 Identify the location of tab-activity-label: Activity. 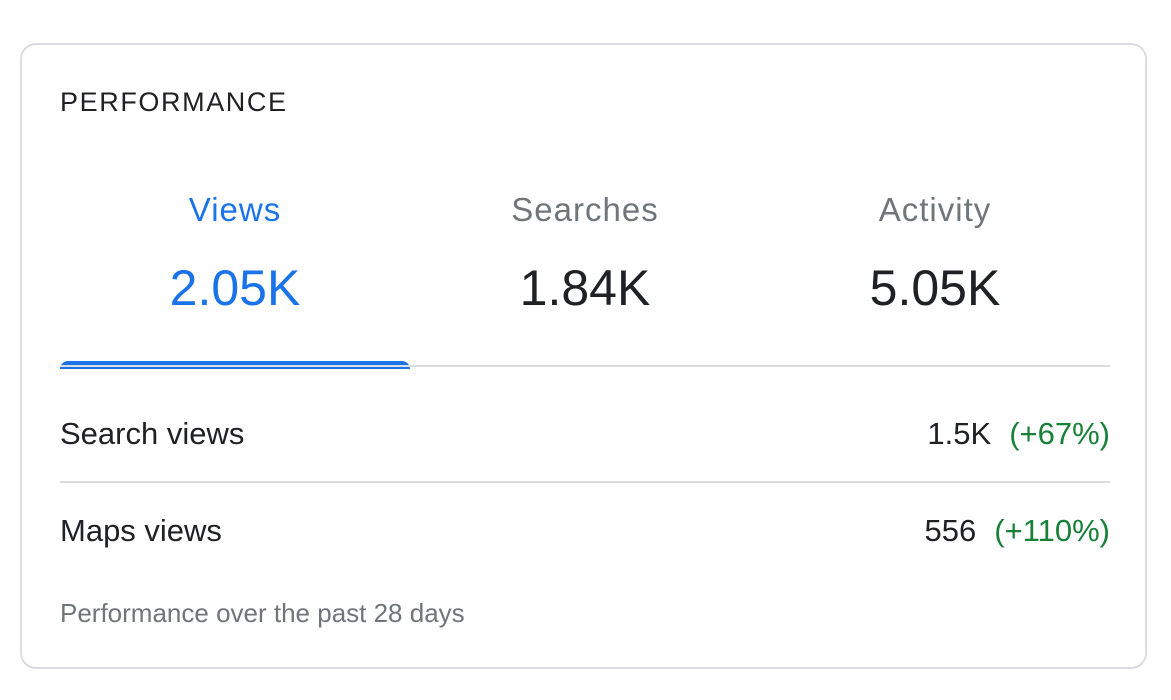
(935, 209).